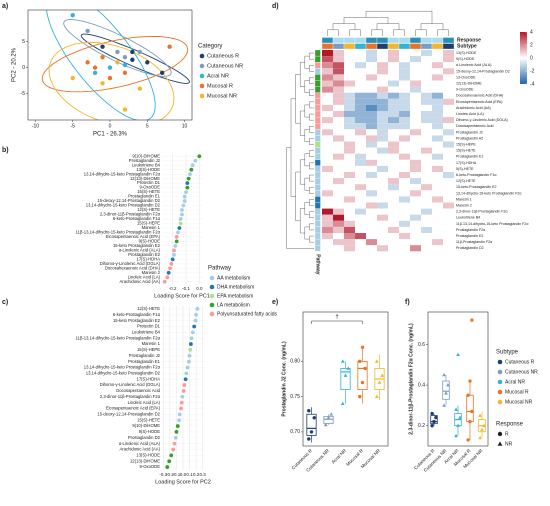 Image resolution: width=550 pixels, height=506 pixels. What do you see at coordinates (222, 96) in the screenshot?
I see `legend-label: Mucosal NR` at bounding box center [222, 96].